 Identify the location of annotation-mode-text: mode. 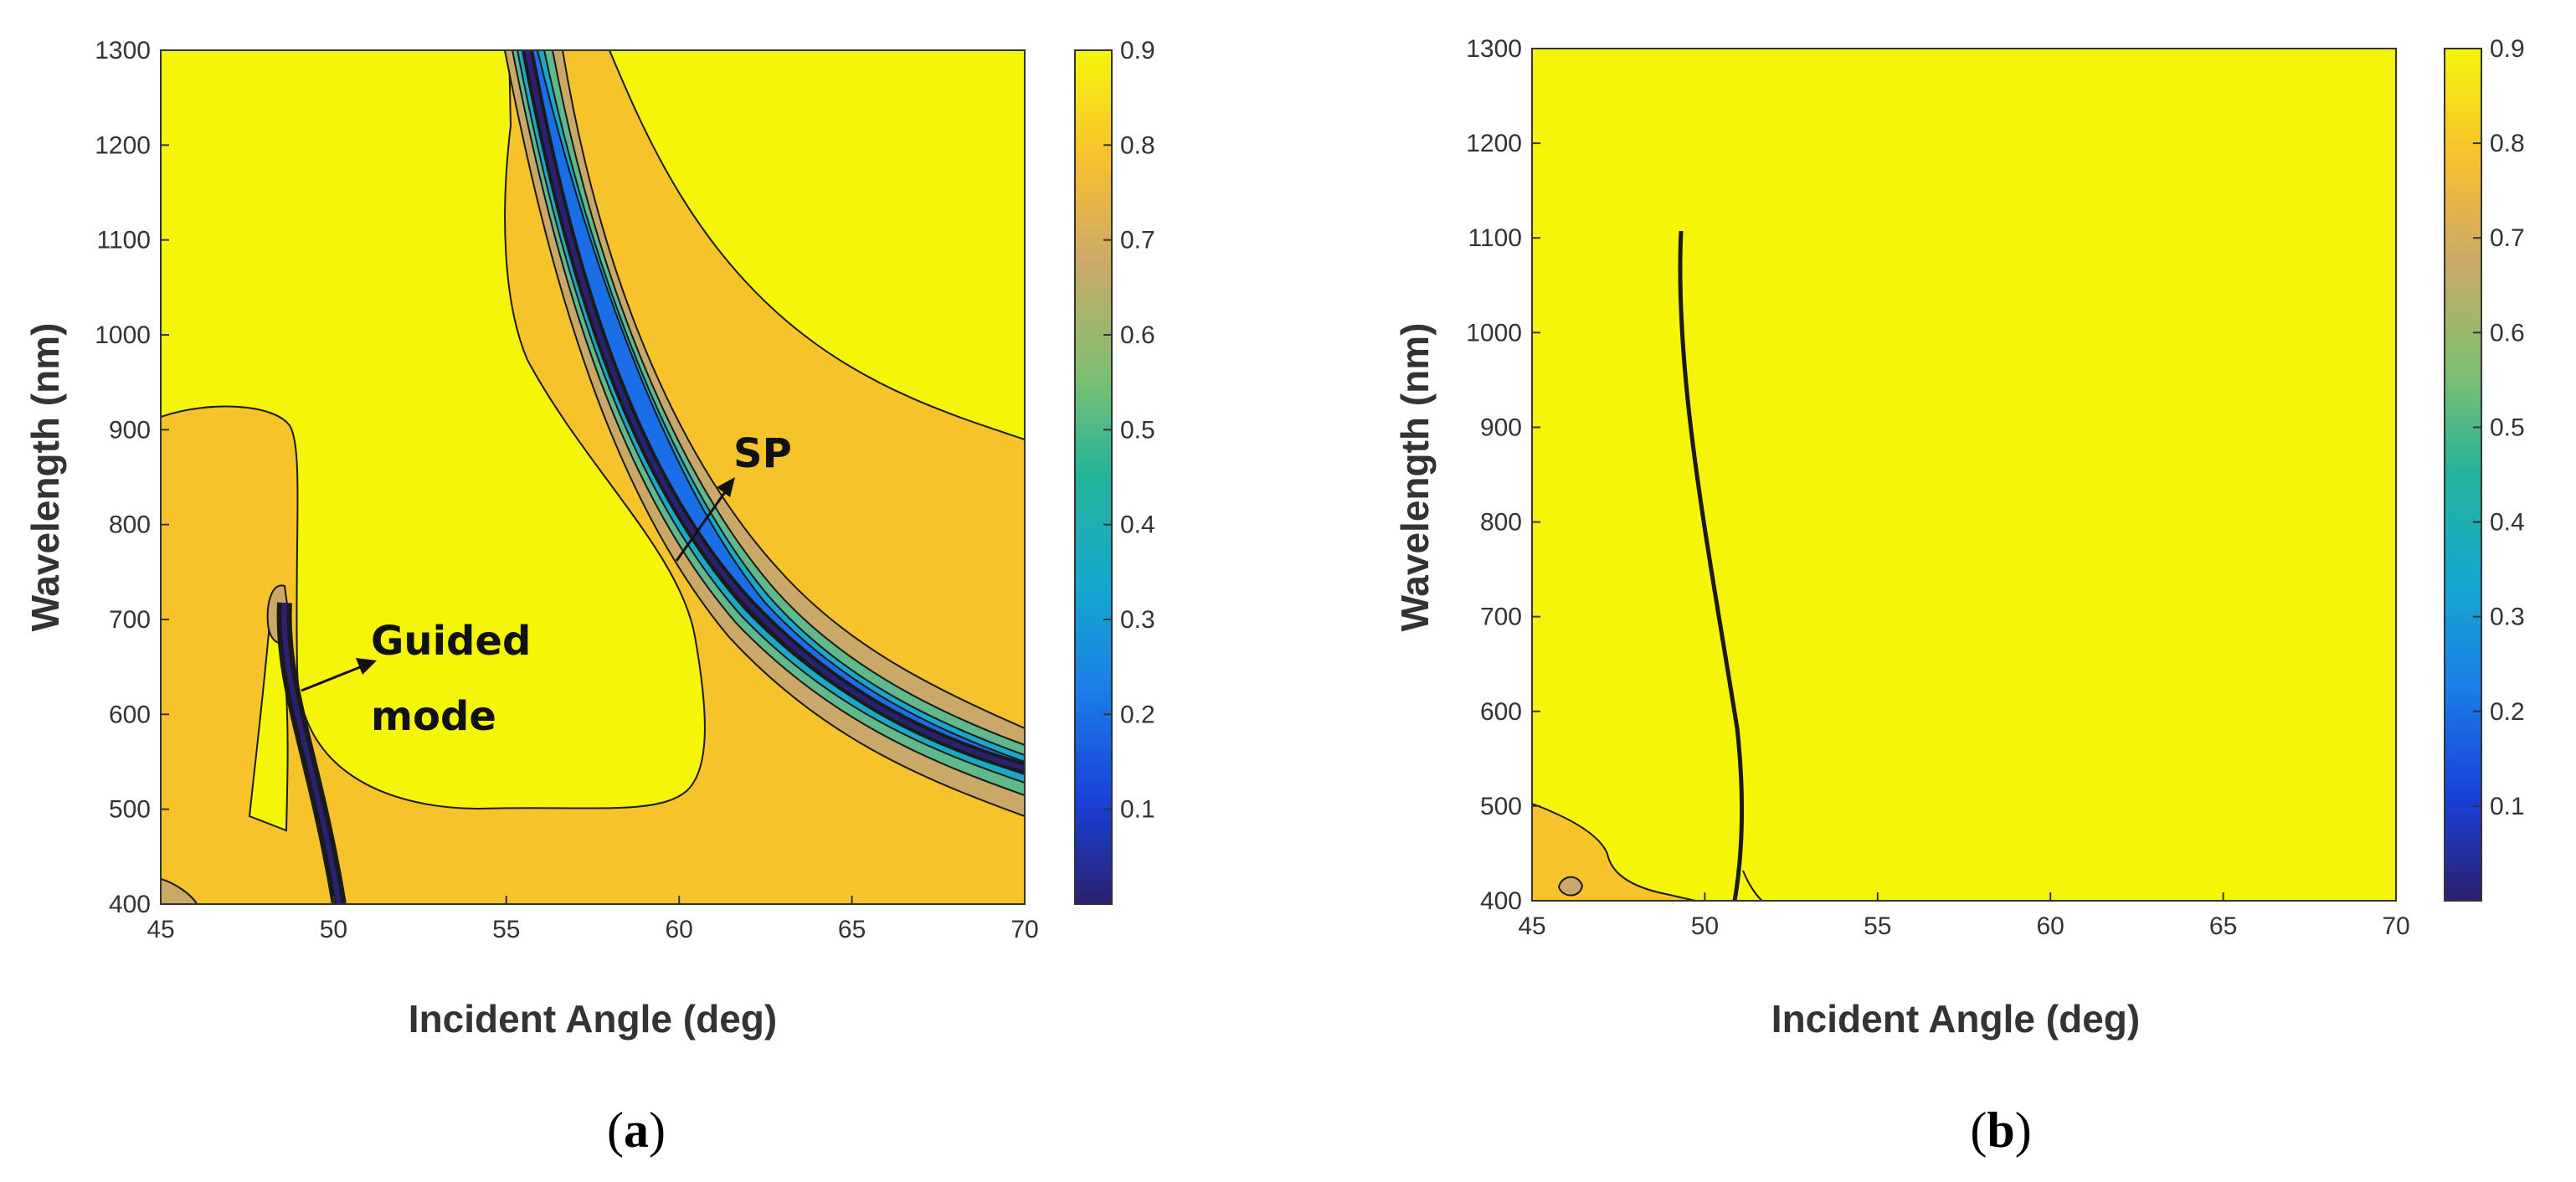
(433, 716).